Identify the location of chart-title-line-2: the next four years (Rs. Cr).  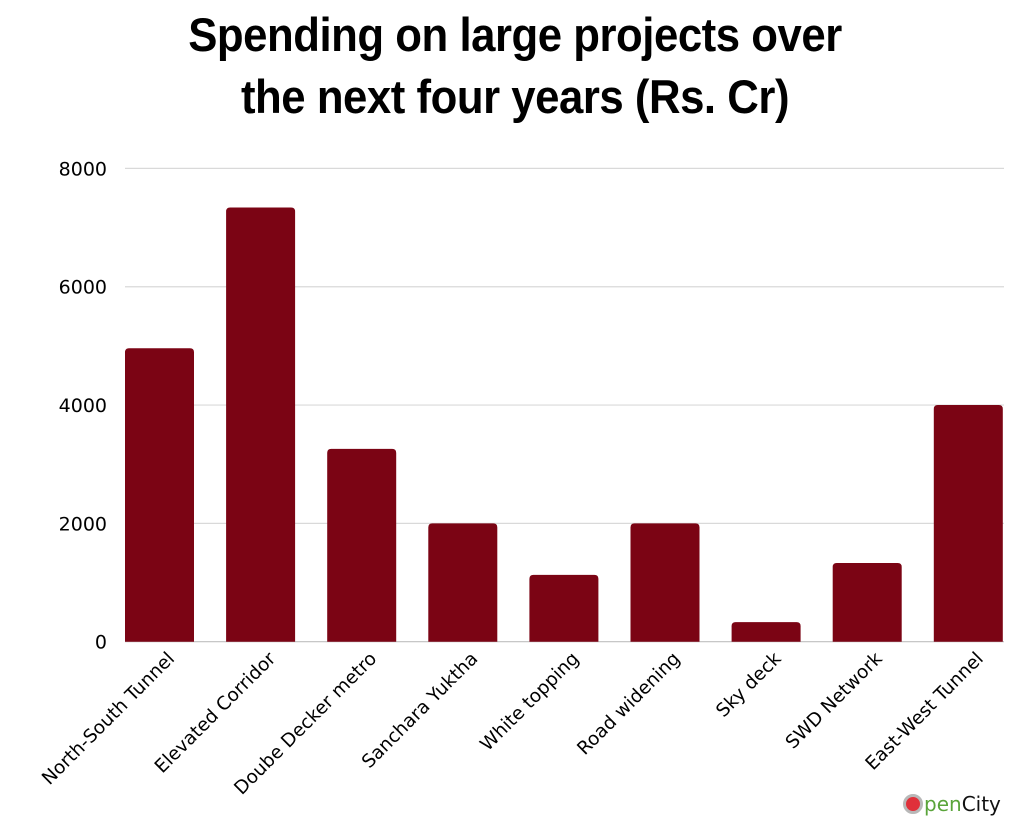
(515, 96).